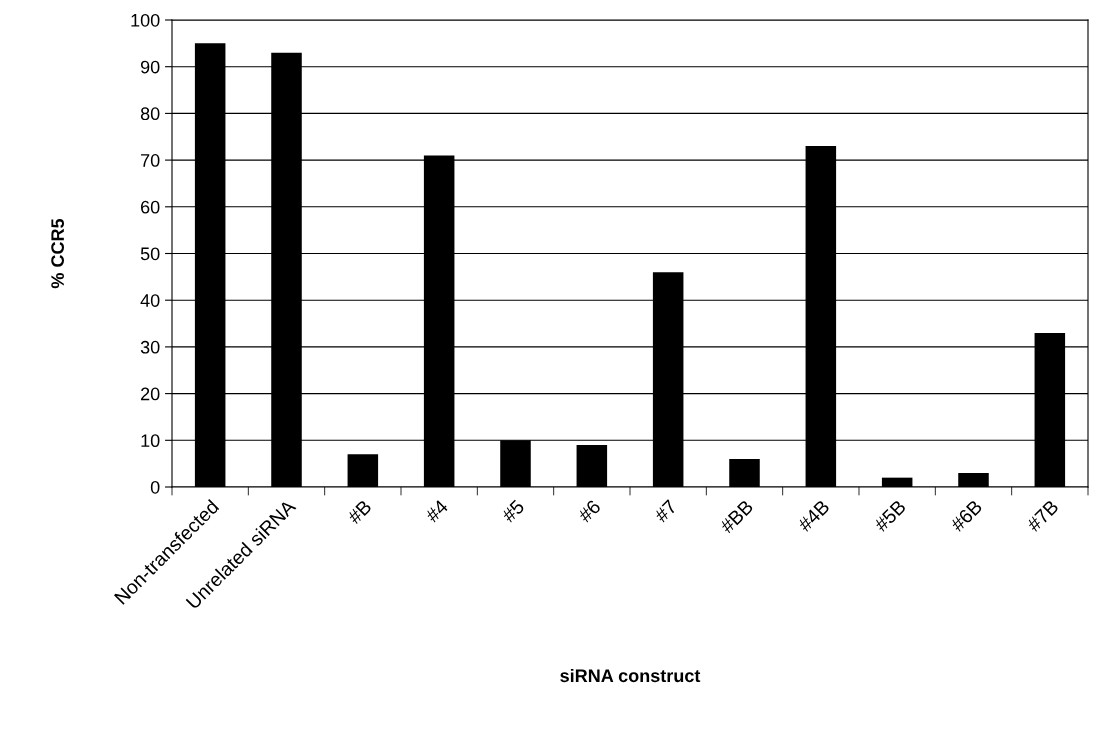 The height and width of the screenshot is (739, 1102). What do you see at coordinates (145, 20) in the screenshot?
I see `y-tick-label: 100` at bounding box center [145, 20].